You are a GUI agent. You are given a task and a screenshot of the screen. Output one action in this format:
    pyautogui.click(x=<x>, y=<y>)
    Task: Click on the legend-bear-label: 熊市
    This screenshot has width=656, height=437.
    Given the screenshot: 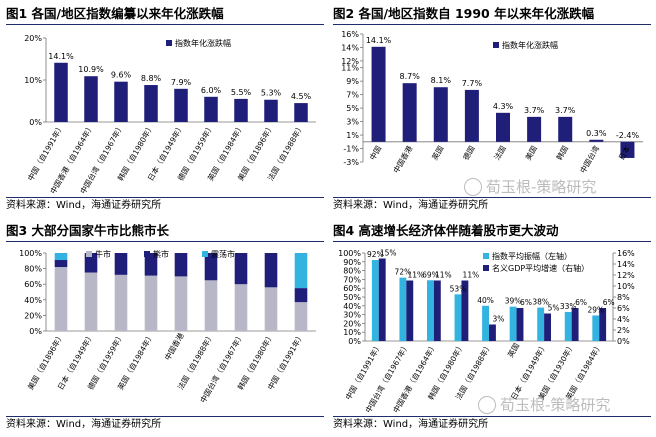 What is the action you would take?
    pyautogui.click(x=161, y=254)
    